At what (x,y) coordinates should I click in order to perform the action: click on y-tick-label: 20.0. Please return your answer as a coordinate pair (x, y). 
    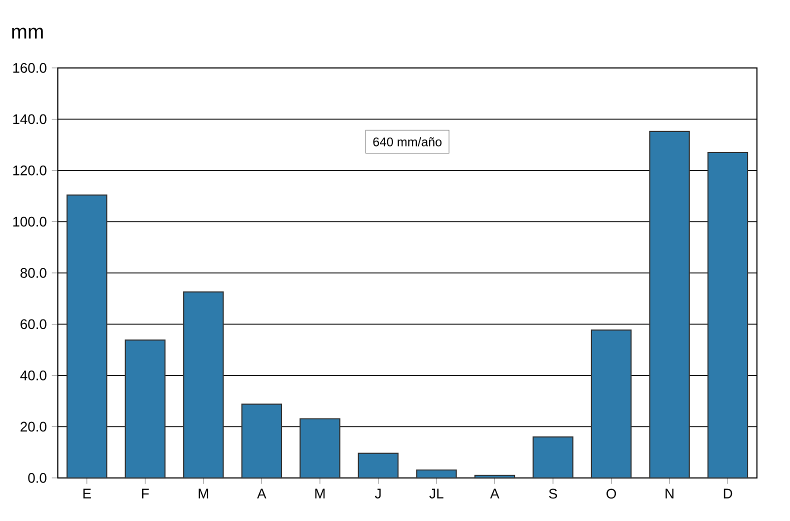
    Looking at the image, I should click on (33, 427).